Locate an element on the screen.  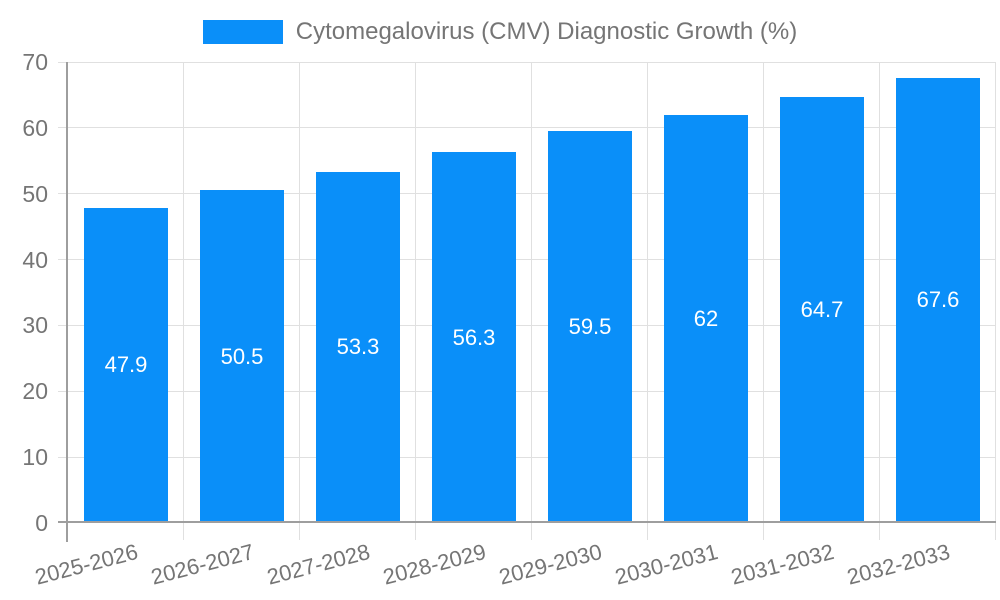
x-axis-tick-label: 2027-2028 is located at coordinates (318, 564).